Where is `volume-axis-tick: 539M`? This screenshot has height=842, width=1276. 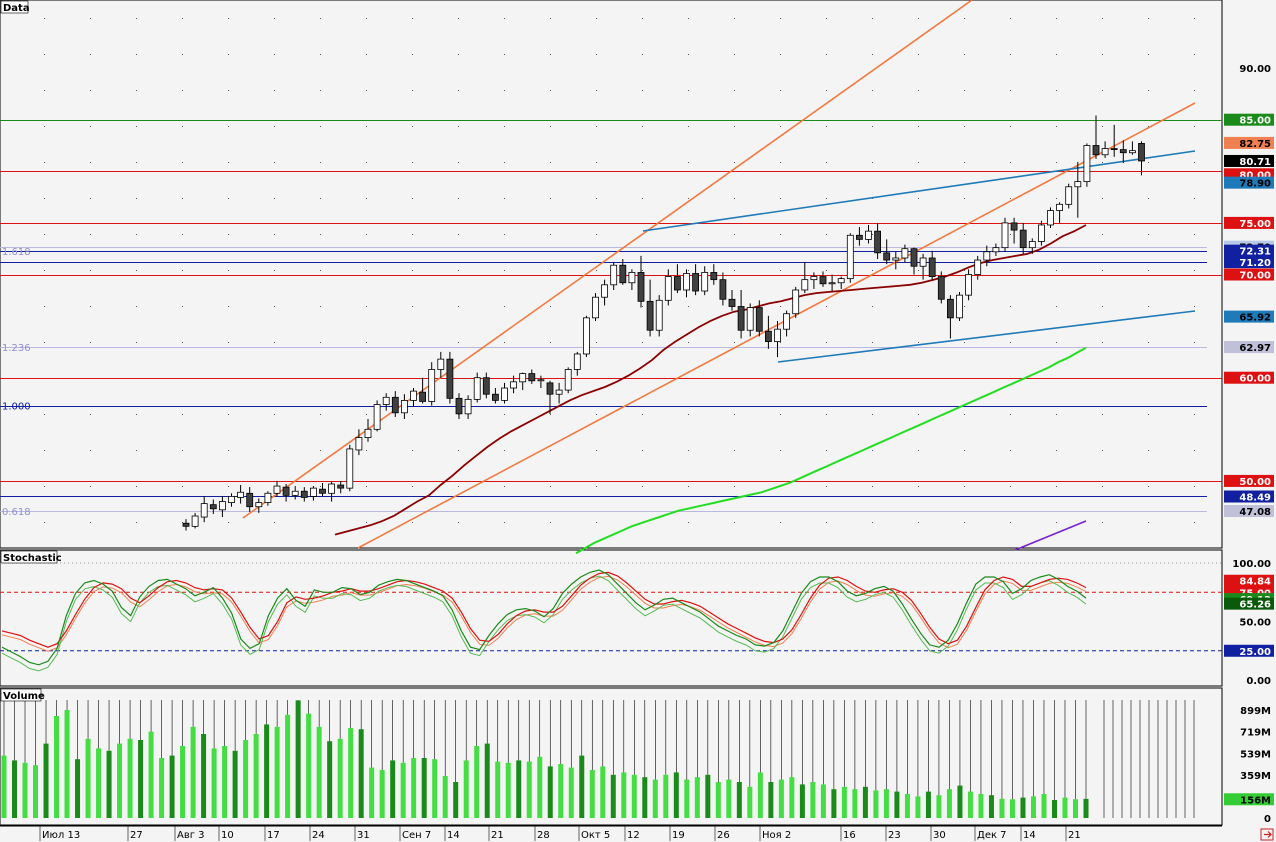 volume-axis-tick: 539M is located at coordinates (1255, 754).